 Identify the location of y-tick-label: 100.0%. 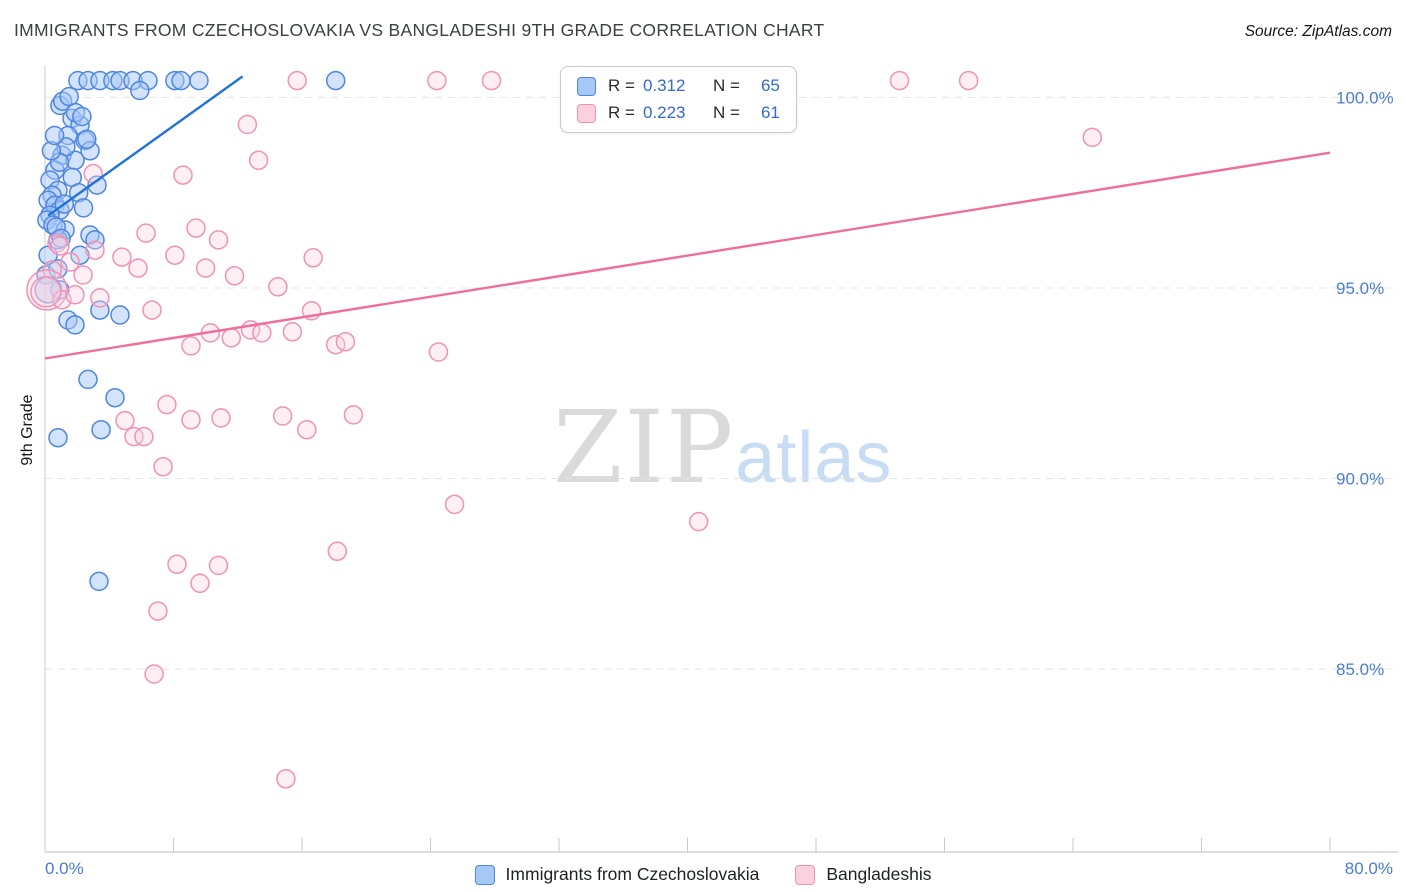
(1365, 97).